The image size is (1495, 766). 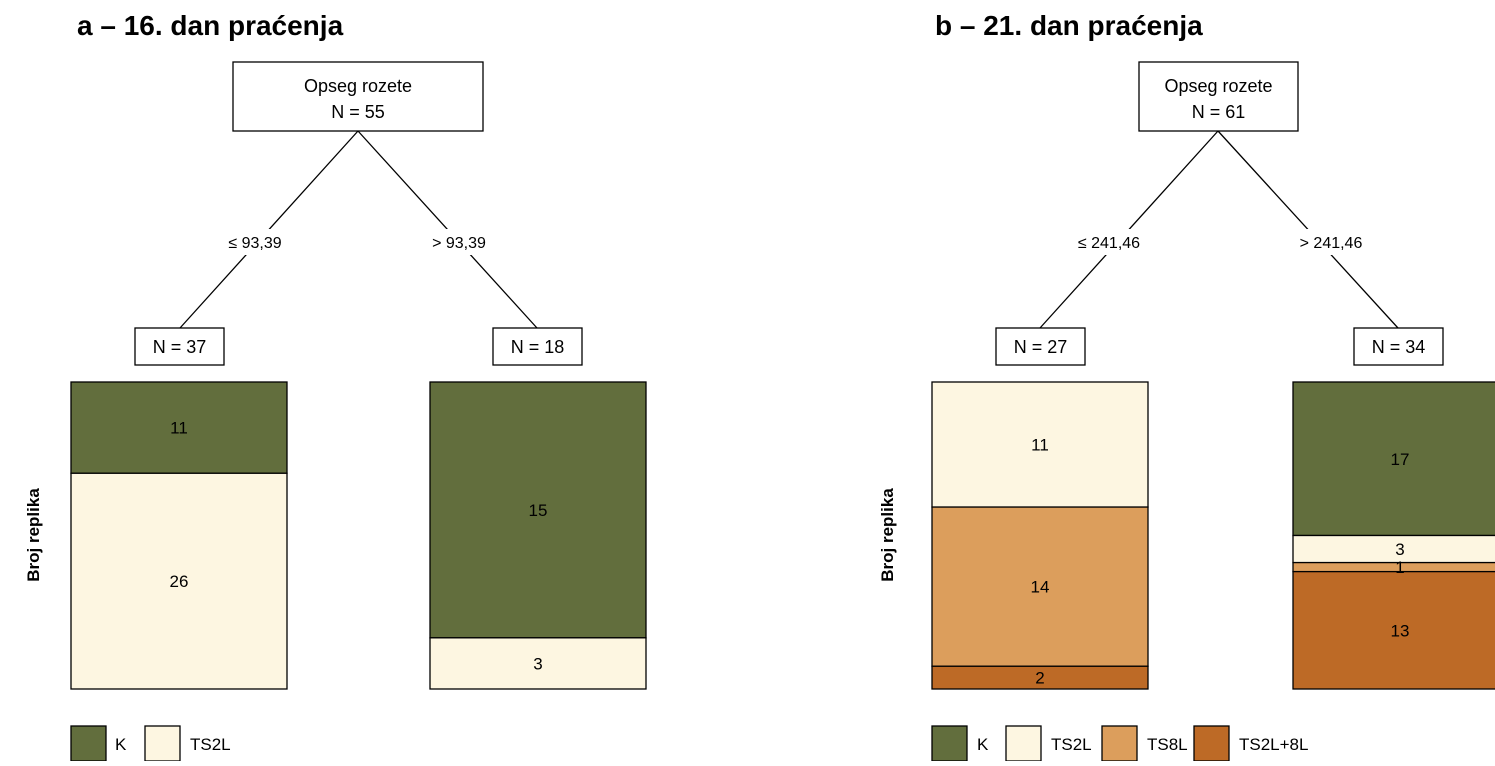 I want to click on left-leaf-count: N = 27, so click(x=1041, y=347).